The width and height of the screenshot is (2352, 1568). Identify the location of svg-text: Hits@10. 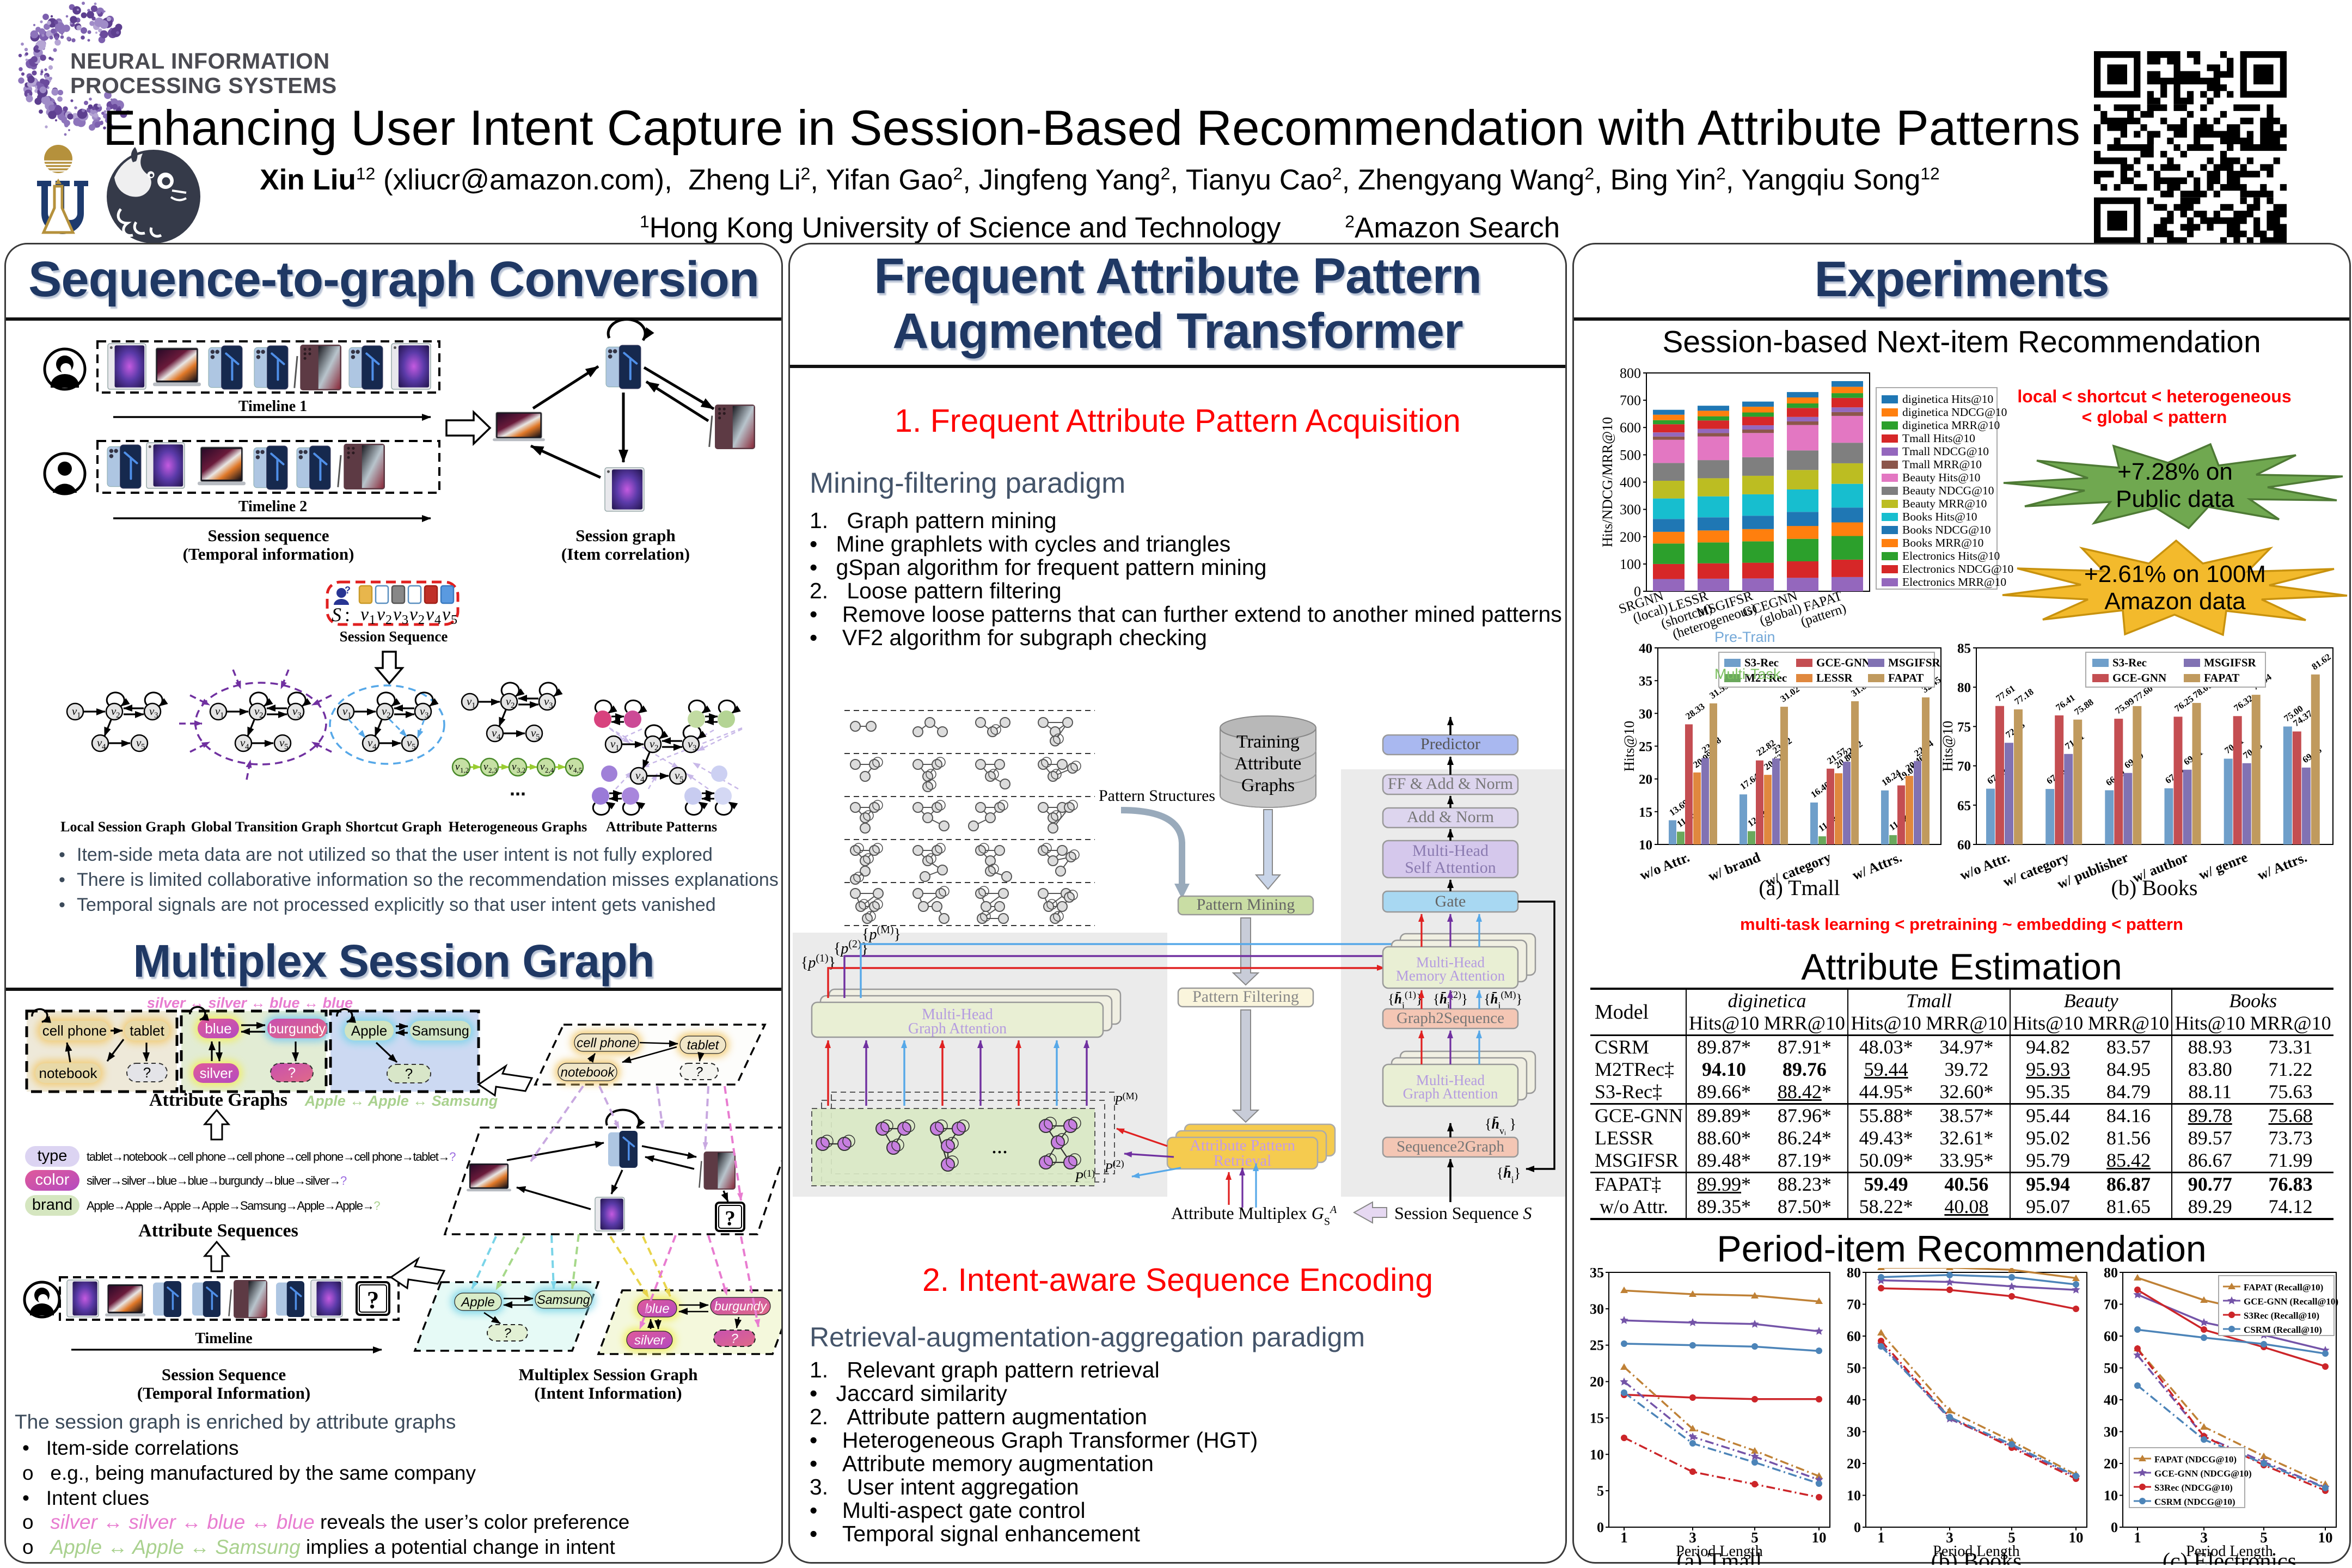
(1629, 746).